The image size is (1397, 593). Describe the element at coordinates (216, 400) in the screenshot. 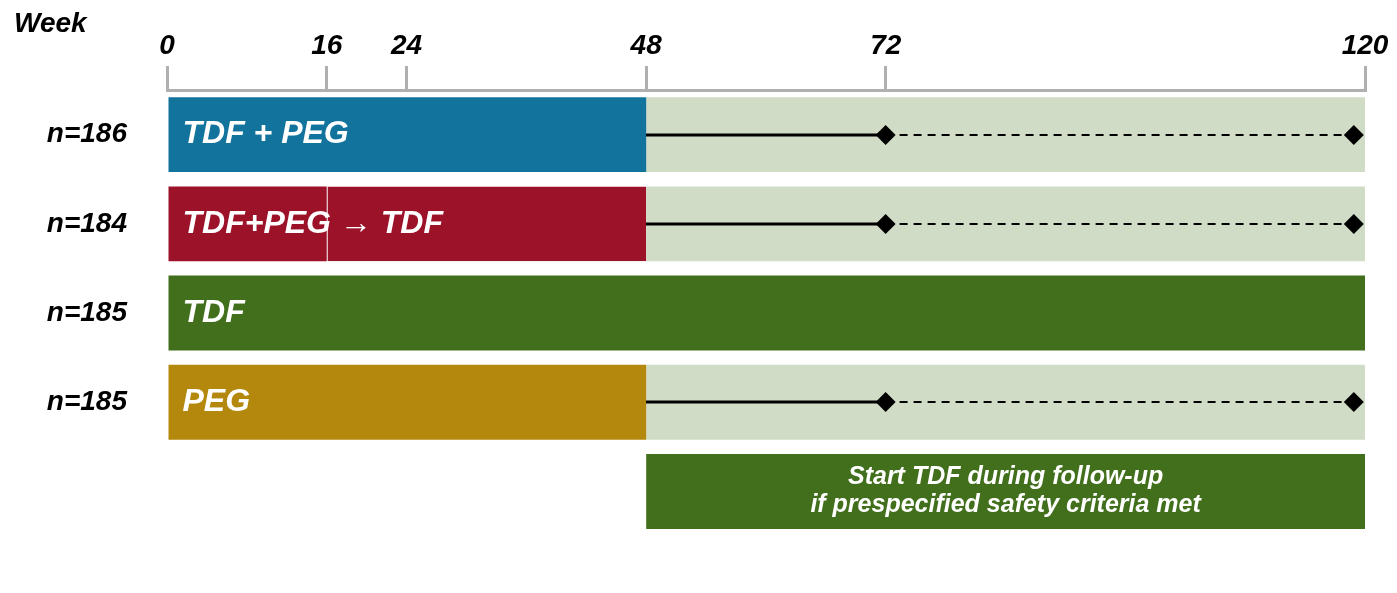

I see `data-label: PEG` at that location.